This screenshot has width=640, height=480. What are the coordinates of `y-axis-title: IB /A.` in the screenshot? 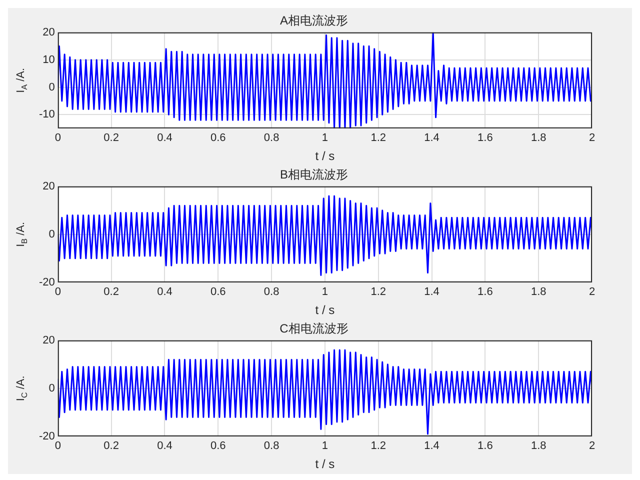 It's located at (21, 234).